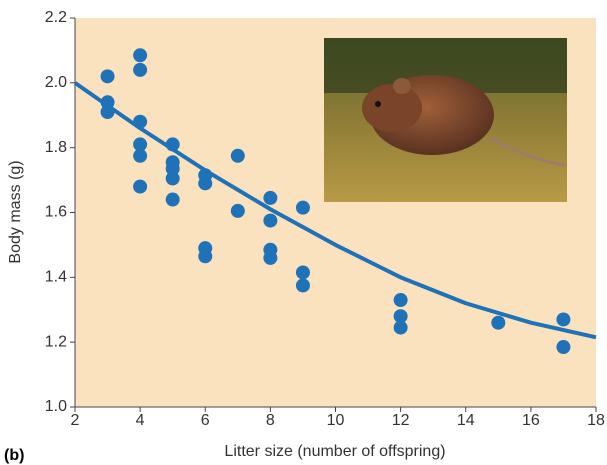  What do you see at coordinates (56, 341) in the screenshot?
I see `y-tick-label: 1.2` at bounding box center [56, 341].